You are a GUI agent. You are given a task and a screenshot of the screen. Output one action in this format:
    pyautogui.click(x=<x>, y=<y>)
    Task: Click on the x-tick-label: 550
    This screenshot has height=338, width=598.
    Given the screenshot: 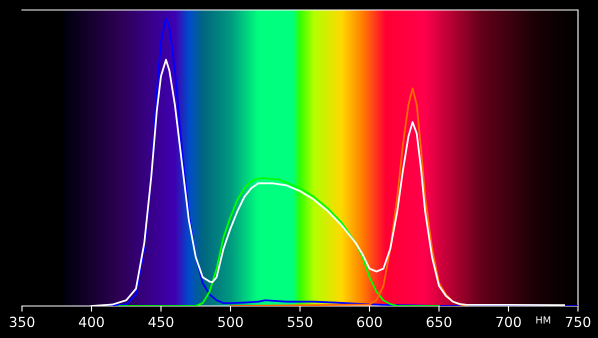 What is the action you would take?
    pyautogui.click(x=300, y=322)
    